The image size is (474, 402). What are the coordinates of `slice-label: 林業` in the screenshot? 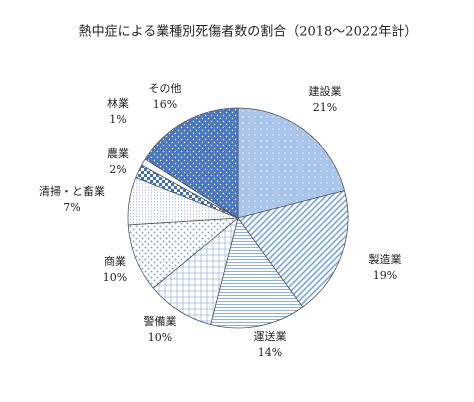 It's located at (118, 103).